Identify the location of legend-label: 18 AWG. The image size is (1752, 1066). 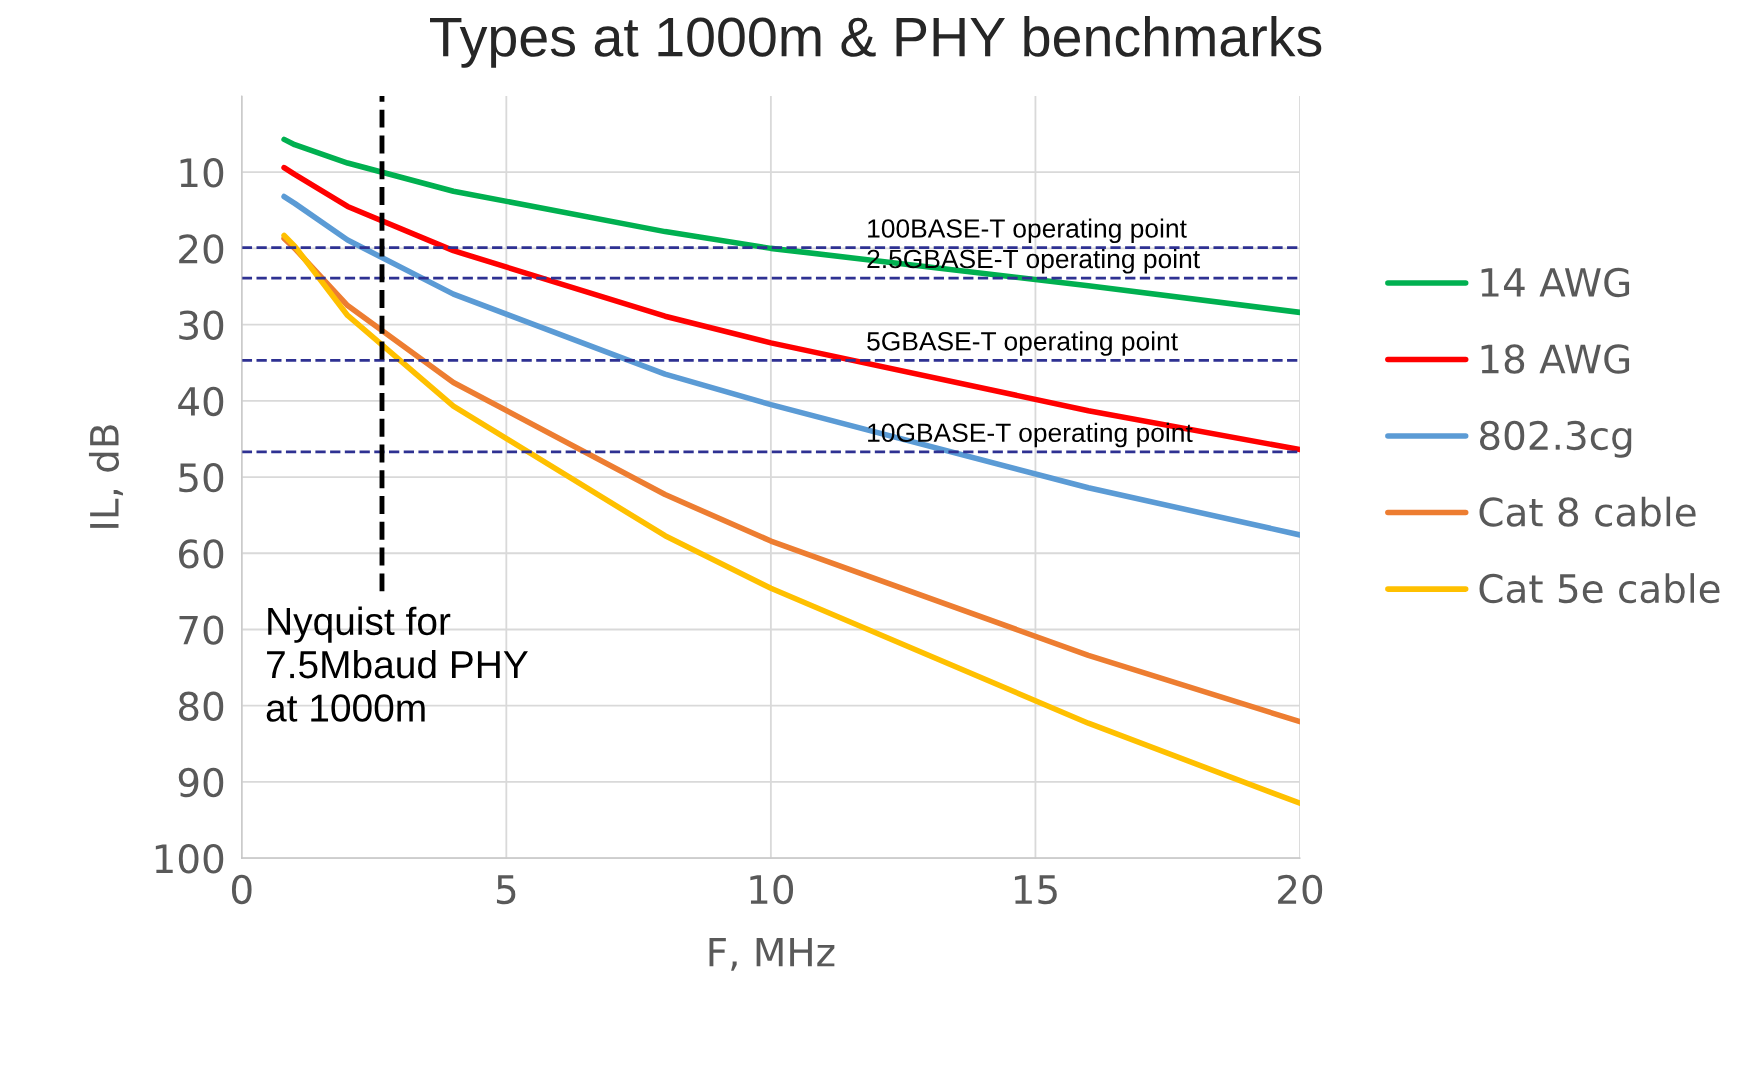
(1555, 359).